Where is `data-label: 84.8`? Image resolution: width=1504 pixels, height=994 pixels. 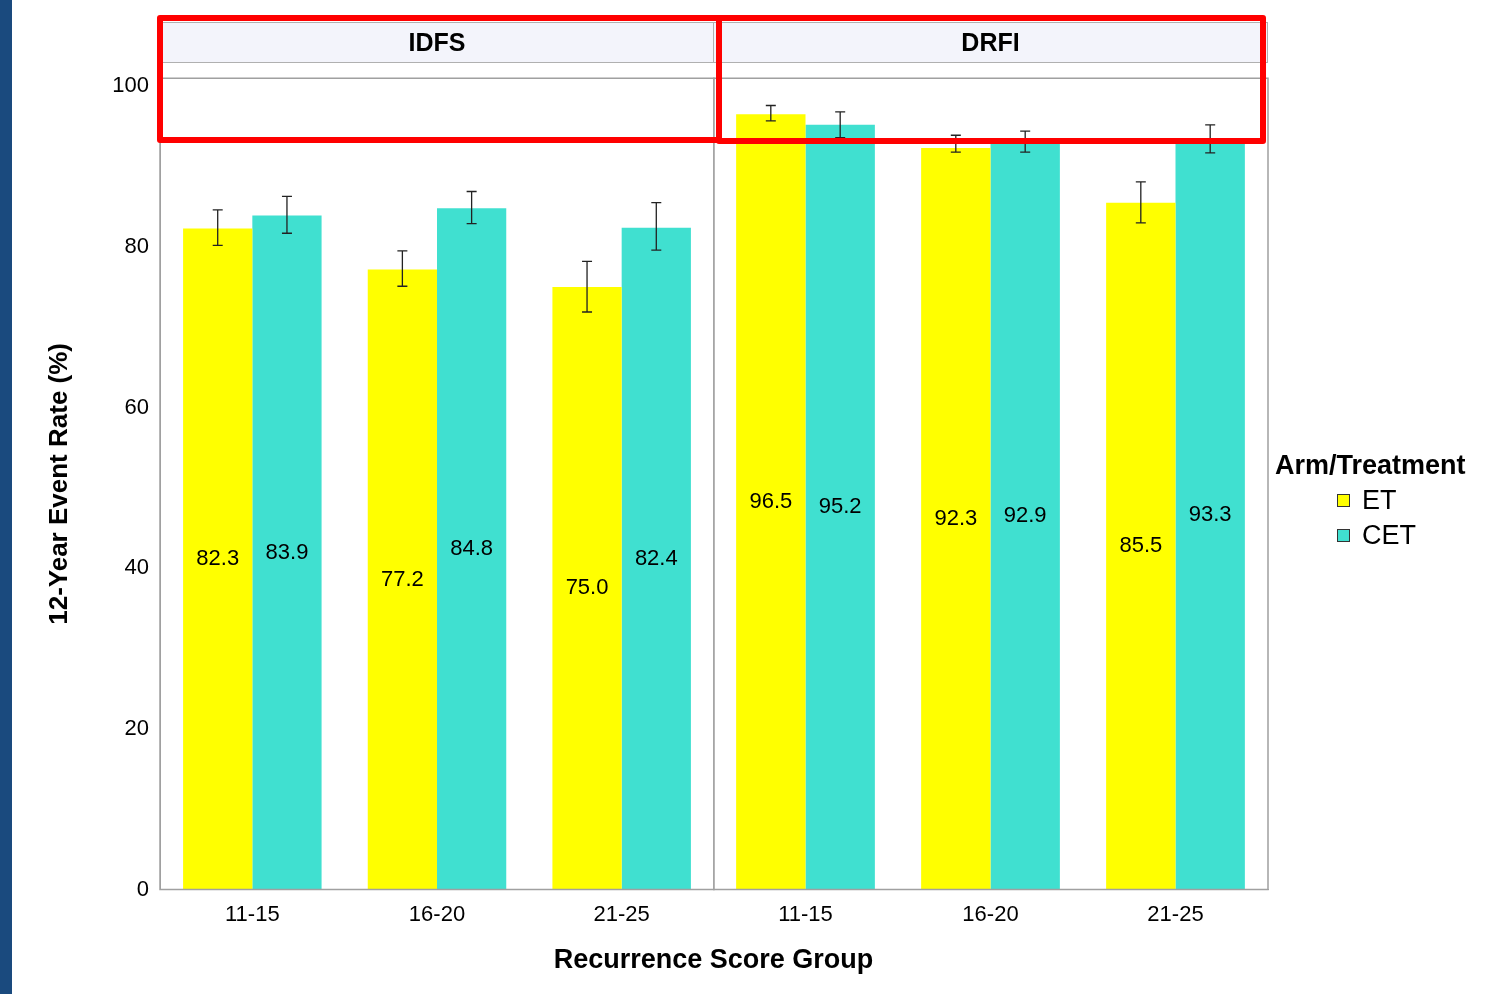
data-label: 84.8 is located at coordinates (472, 548).